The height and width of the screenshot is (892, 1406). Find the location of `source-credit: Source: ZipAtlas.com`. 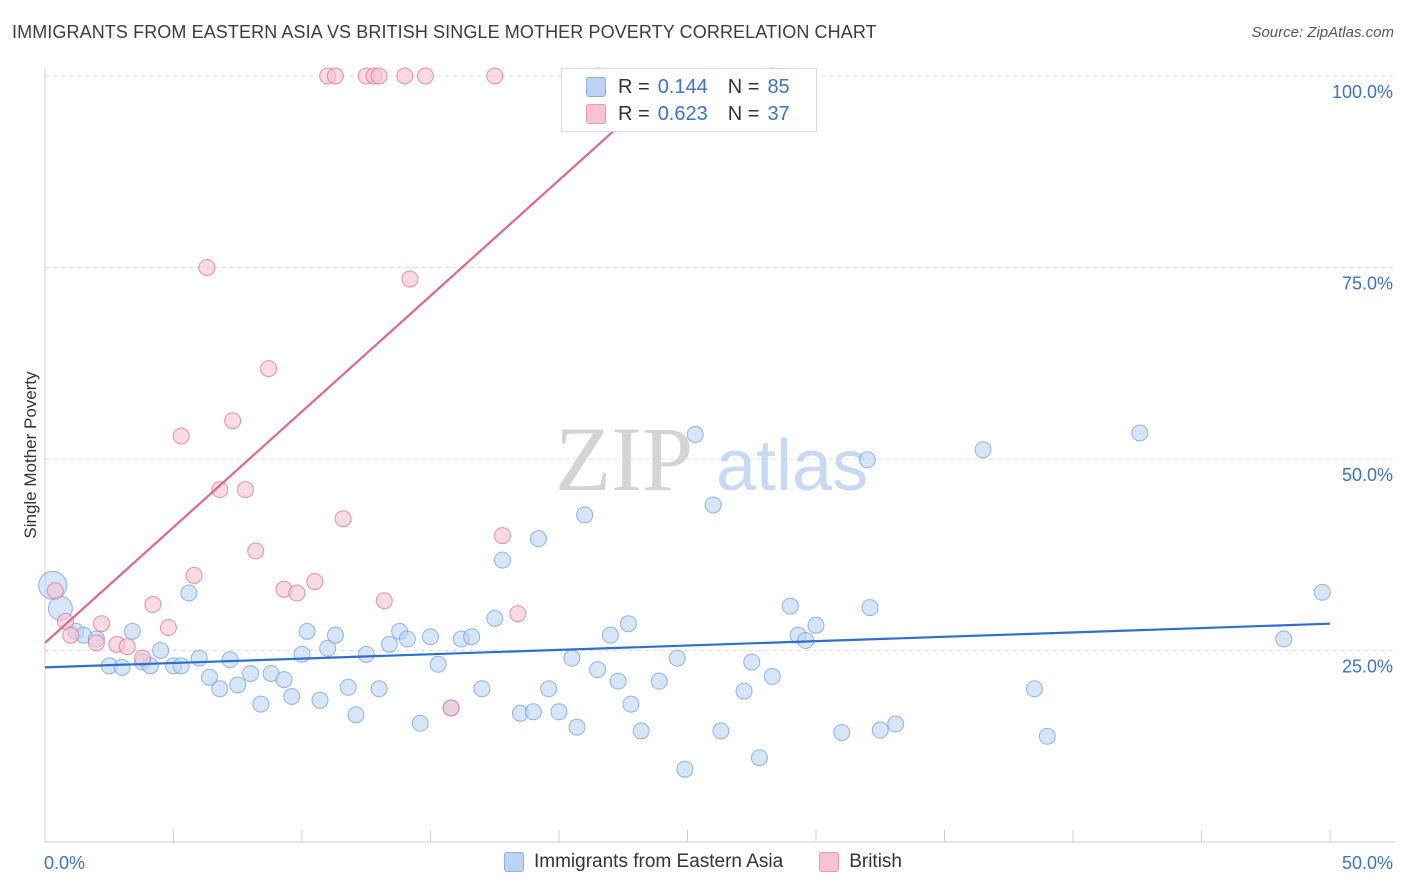

source-credit: Source: ZipAtlas.com is located at coordinates (1322, 32).